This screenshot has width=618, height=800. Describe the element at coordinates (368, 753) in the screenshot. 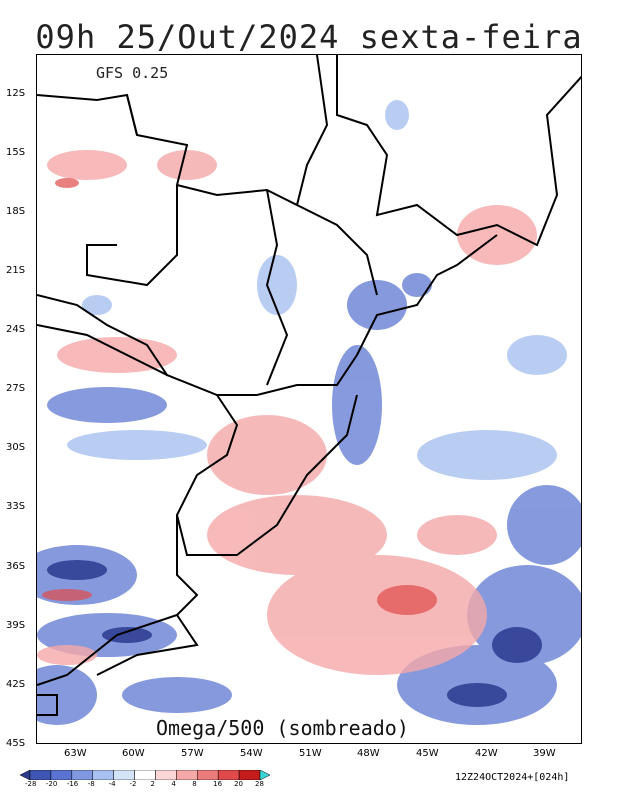

I see `lon-label: 48W` at that location.